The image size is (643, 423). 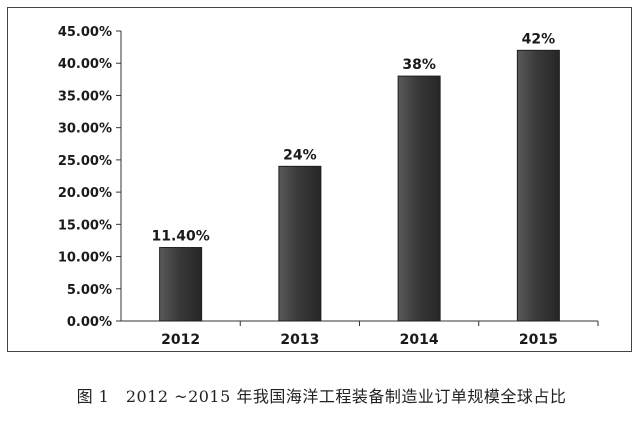 What do you see at coordinates (85, 225) in the screenshot?
I see `y-tick-label: 15.00%` at bounding box center [85, 225].